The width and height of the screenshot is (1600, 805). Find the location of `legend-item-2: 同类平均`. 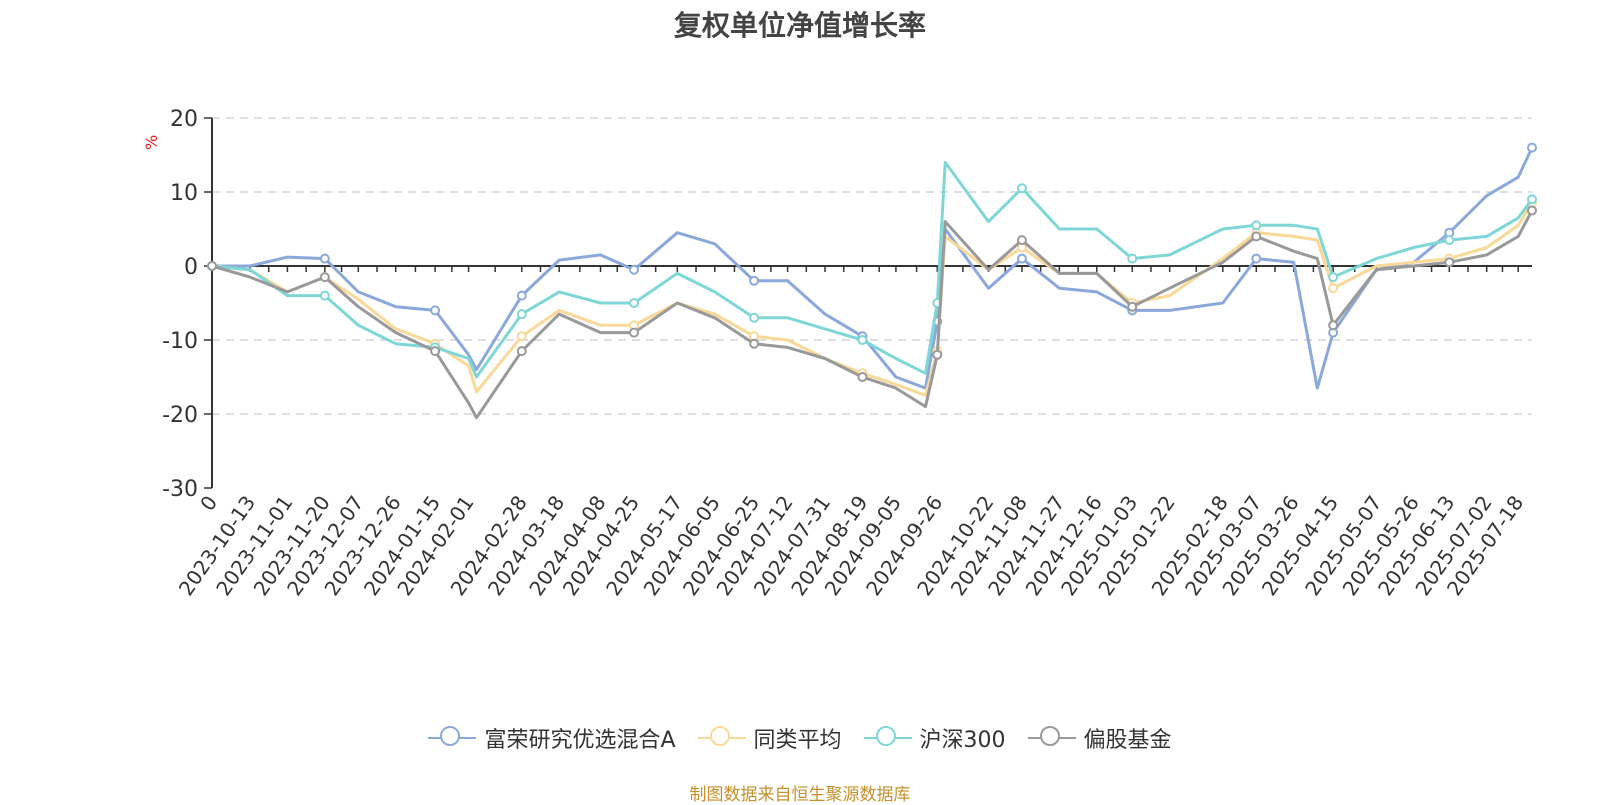

legend-item-2: 同类平均 is located at coordinates (769, 738).